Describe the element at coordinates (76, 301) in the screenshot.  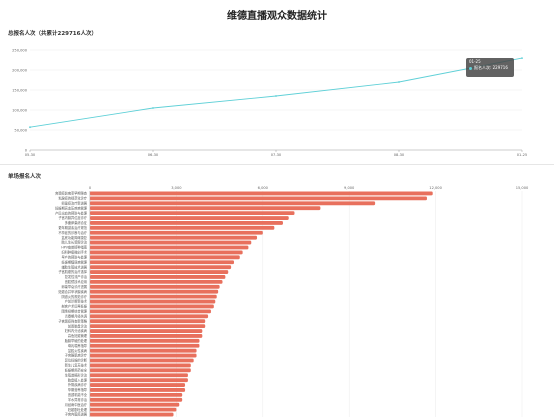
I see `bar-category-label: 产前诊断新技术` at that location.